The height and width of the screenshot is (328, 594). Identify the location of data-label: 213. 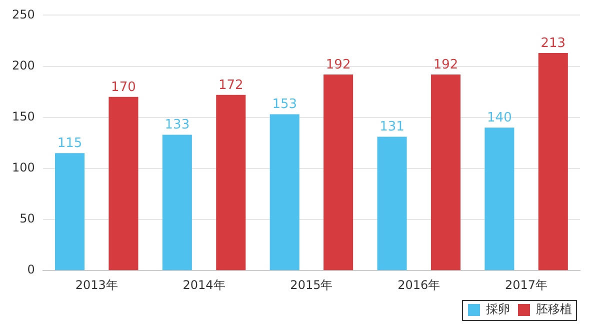
(553, 43).